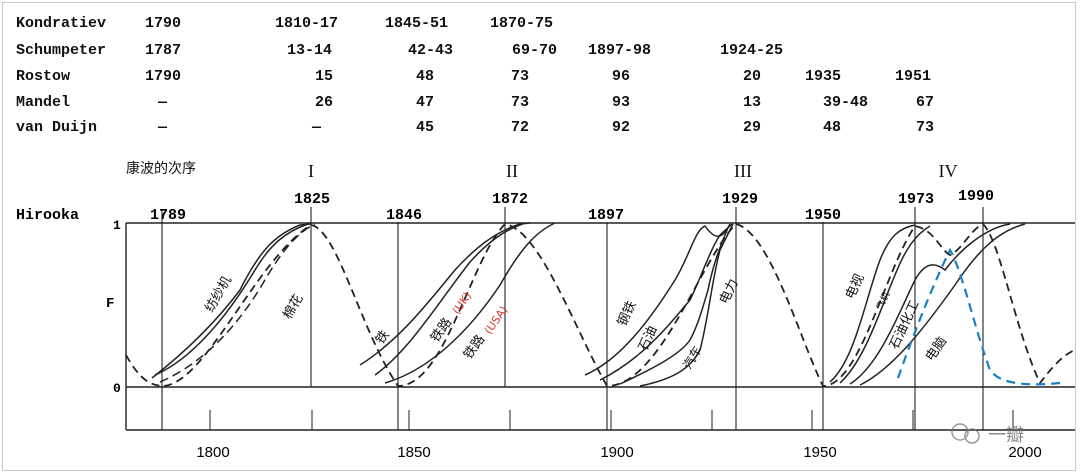  What do you see at coordinates (43, 102) in the screenshot?
I see `row-label-mandel: Mandel` at bounding box center [43, 102].